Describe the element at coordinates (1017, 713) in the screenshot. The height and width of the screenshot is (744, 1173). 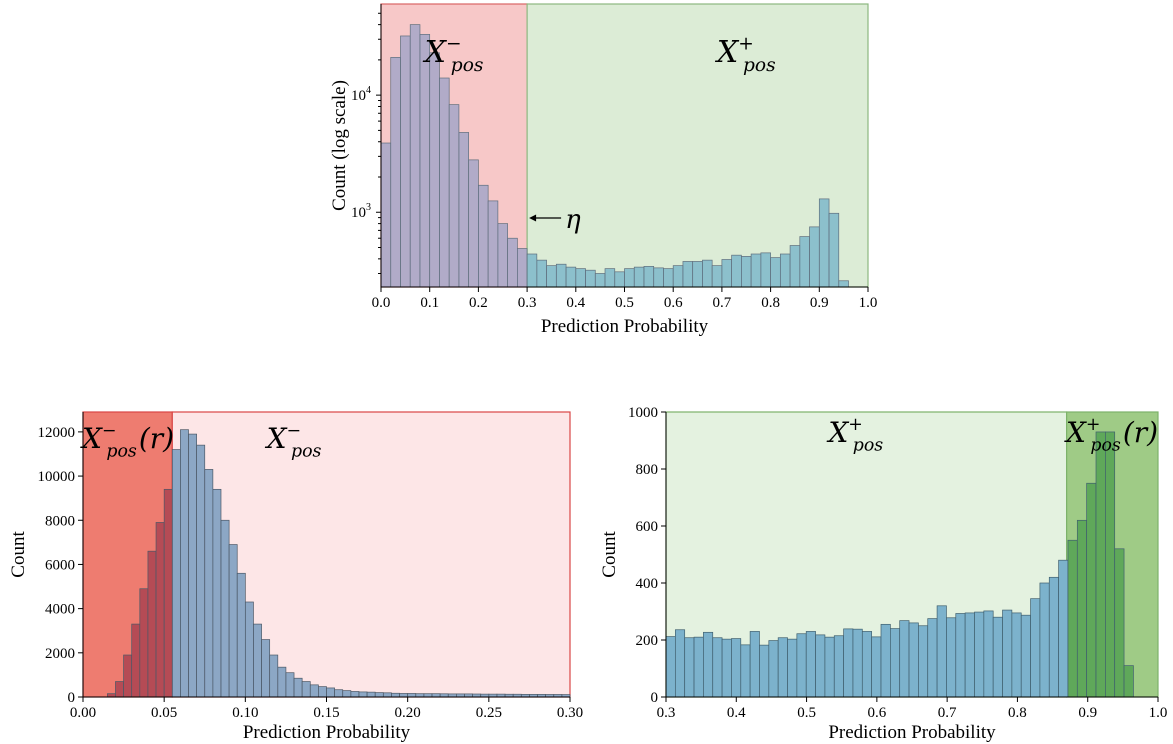
I see `x-tick-label: 0.8` at that location.